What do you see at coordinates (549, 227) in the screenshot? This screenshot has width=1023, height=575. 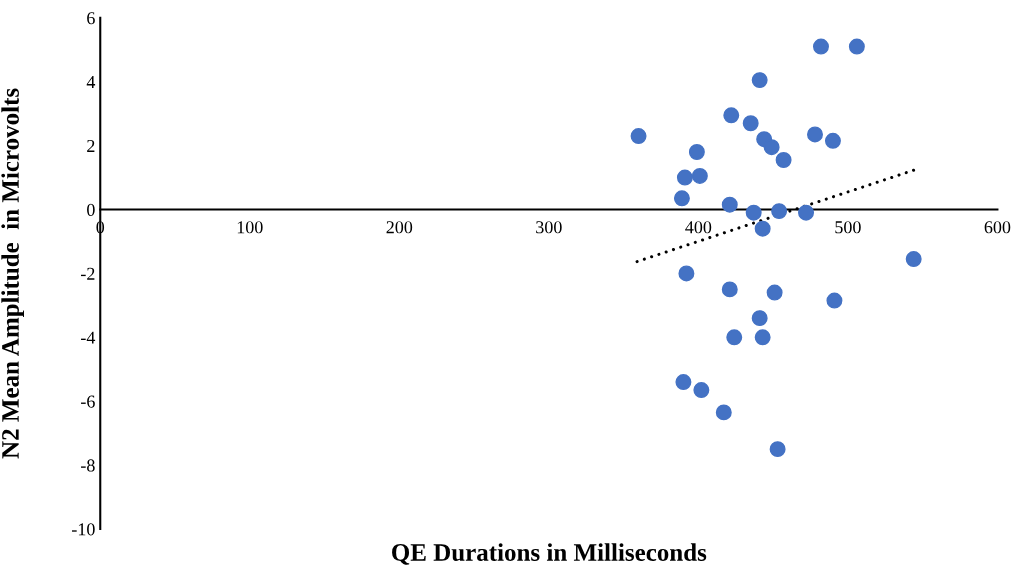 I see `x-tick-label: 300` at bounding box center [549, 227].